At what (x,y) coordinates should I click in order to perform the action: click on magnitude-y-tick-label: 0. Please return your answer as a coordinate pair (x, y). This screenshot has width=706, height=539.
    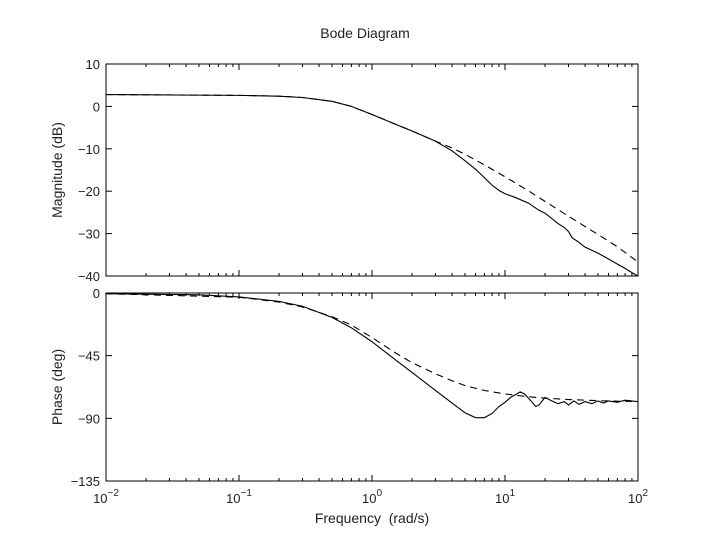
    Looking at the image, I should click on (96, 106).